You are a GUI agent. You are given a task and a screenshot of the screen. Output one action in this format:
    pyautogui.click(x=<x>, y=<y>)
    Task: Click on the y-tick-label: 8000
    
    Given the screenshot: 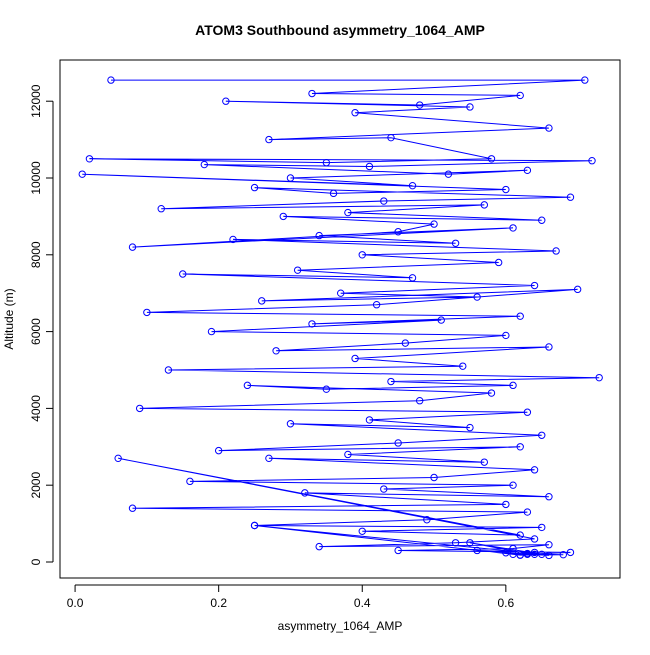 What is the action you would take?
    pyautogui.click(x=36, y=254)
    